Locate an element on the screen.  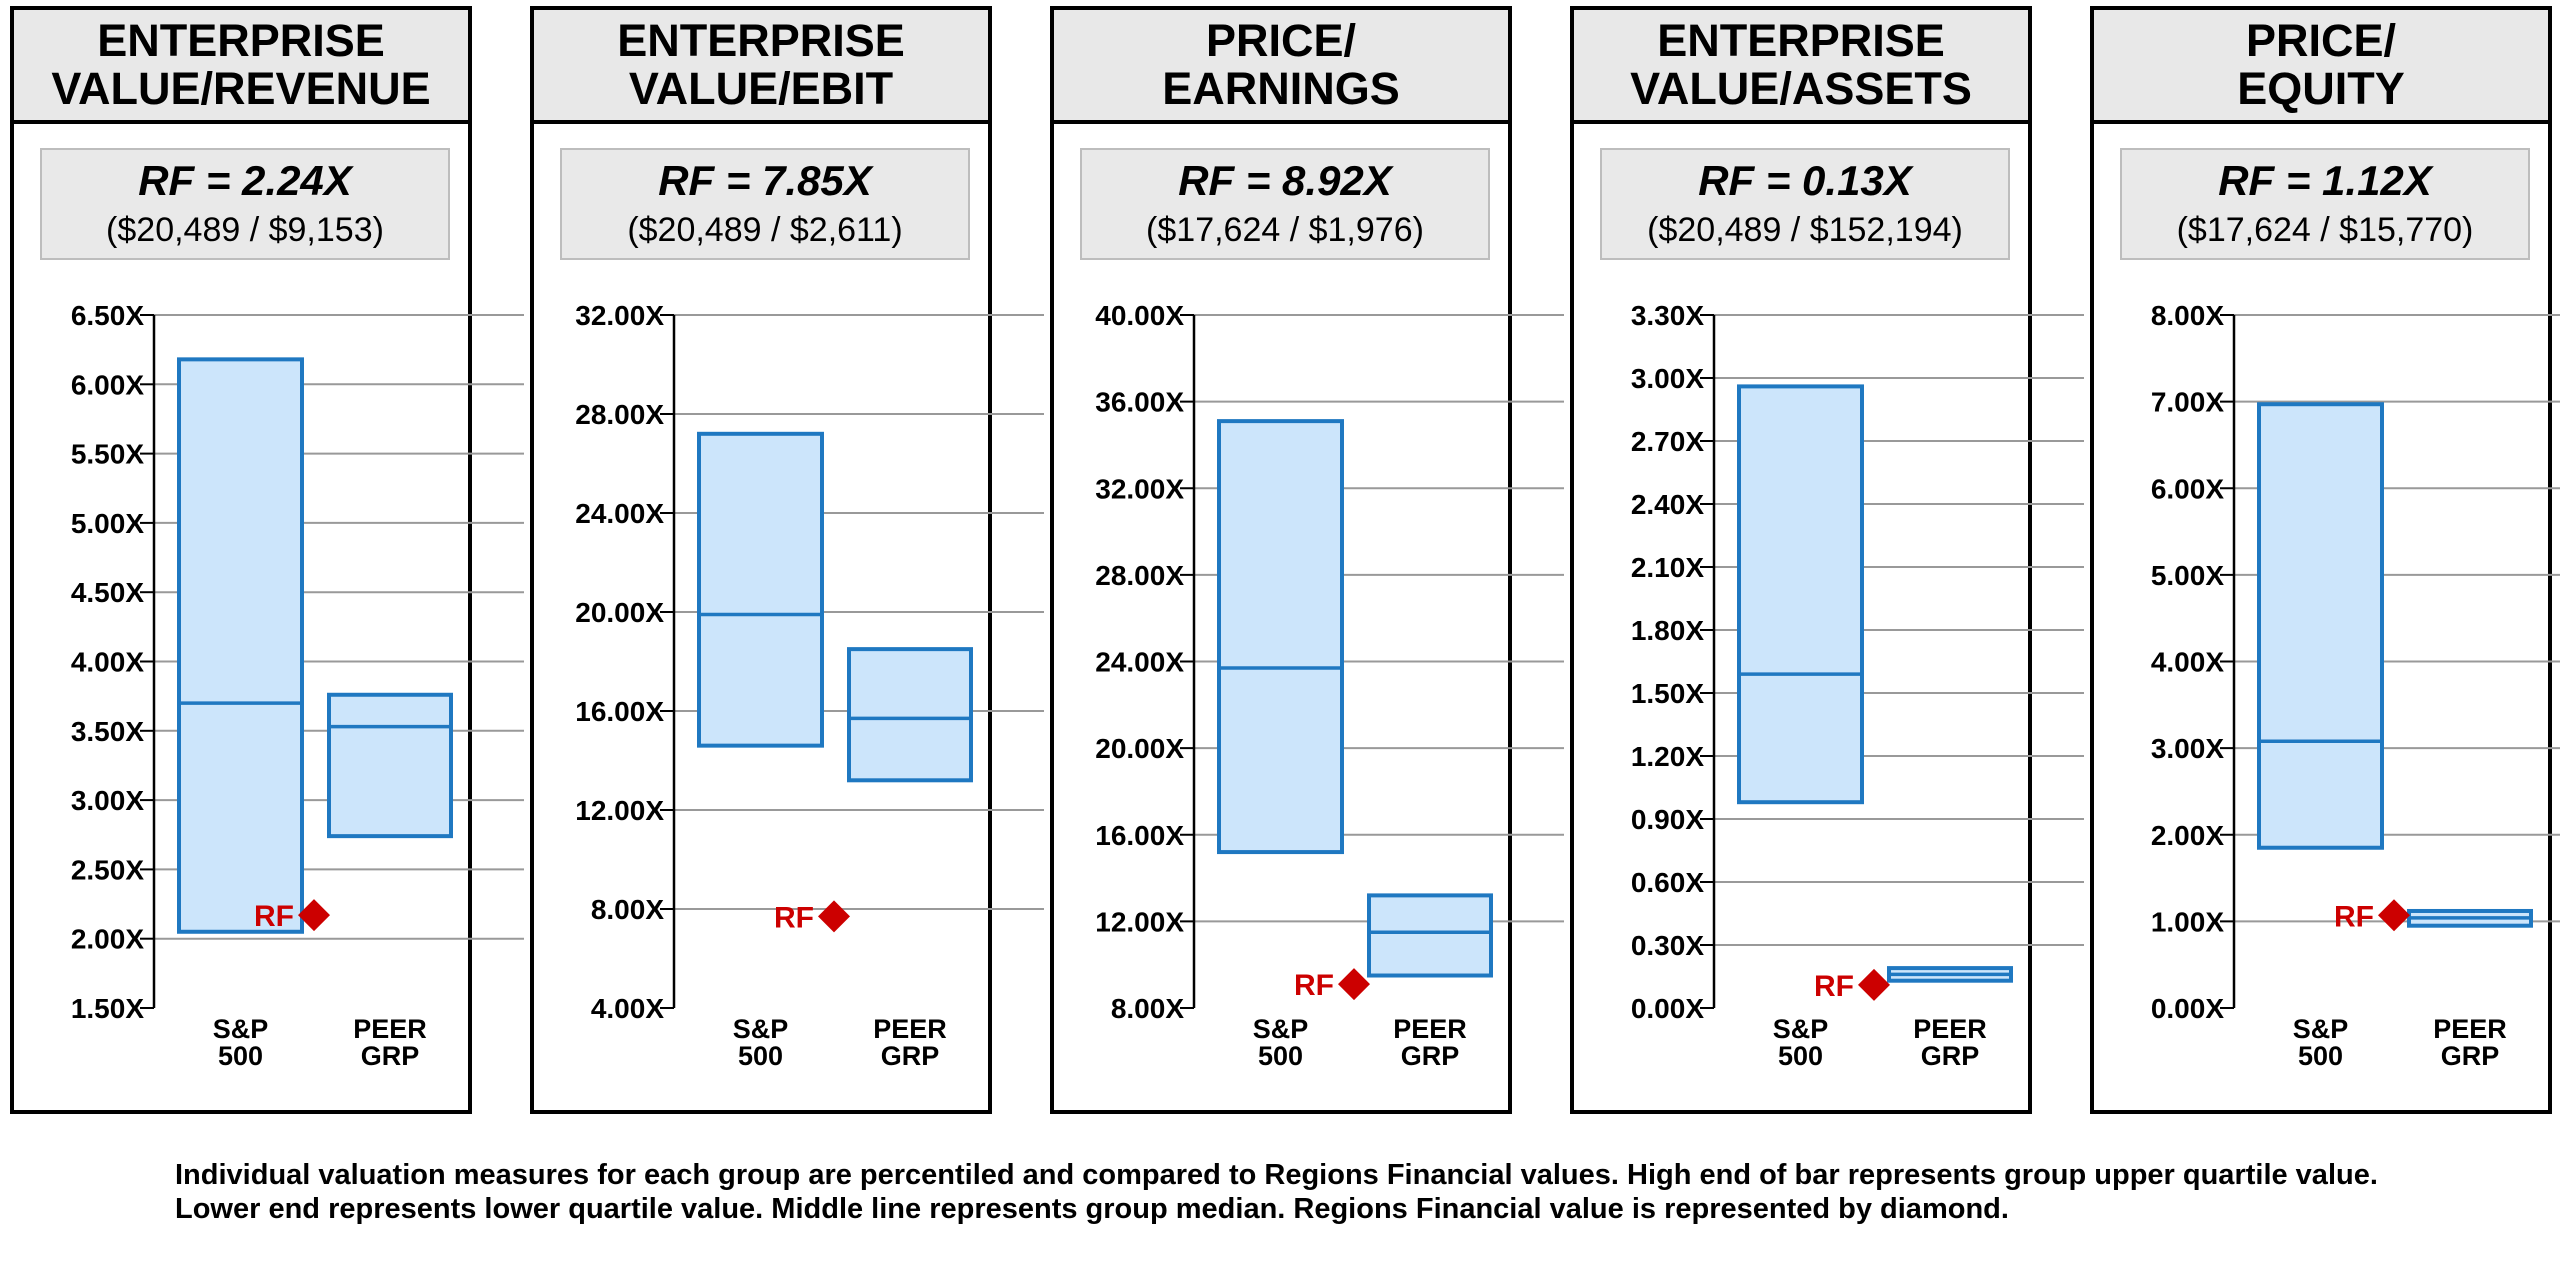
panel-title: PRICE/EQUITY is located at coordinates (2321, 67).